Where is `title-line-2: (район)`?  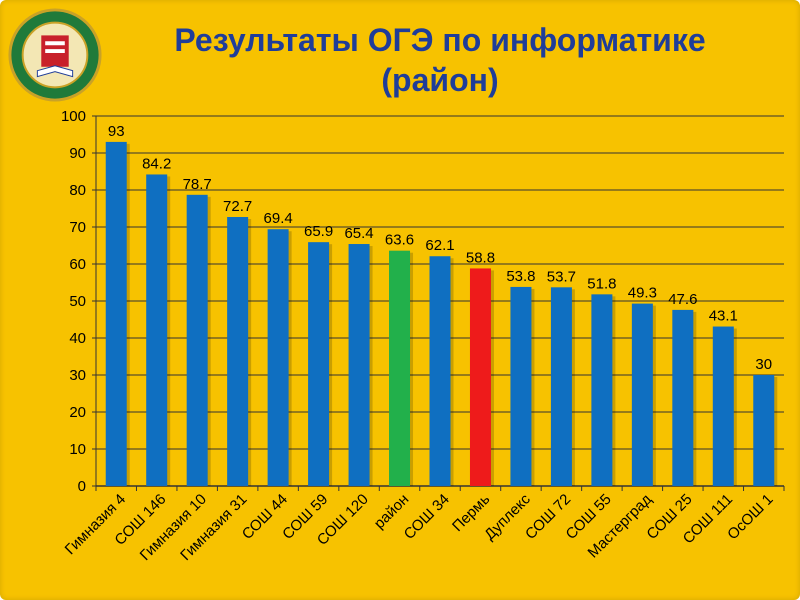
title-line-2: (район) is located at coordinates (440, 80).